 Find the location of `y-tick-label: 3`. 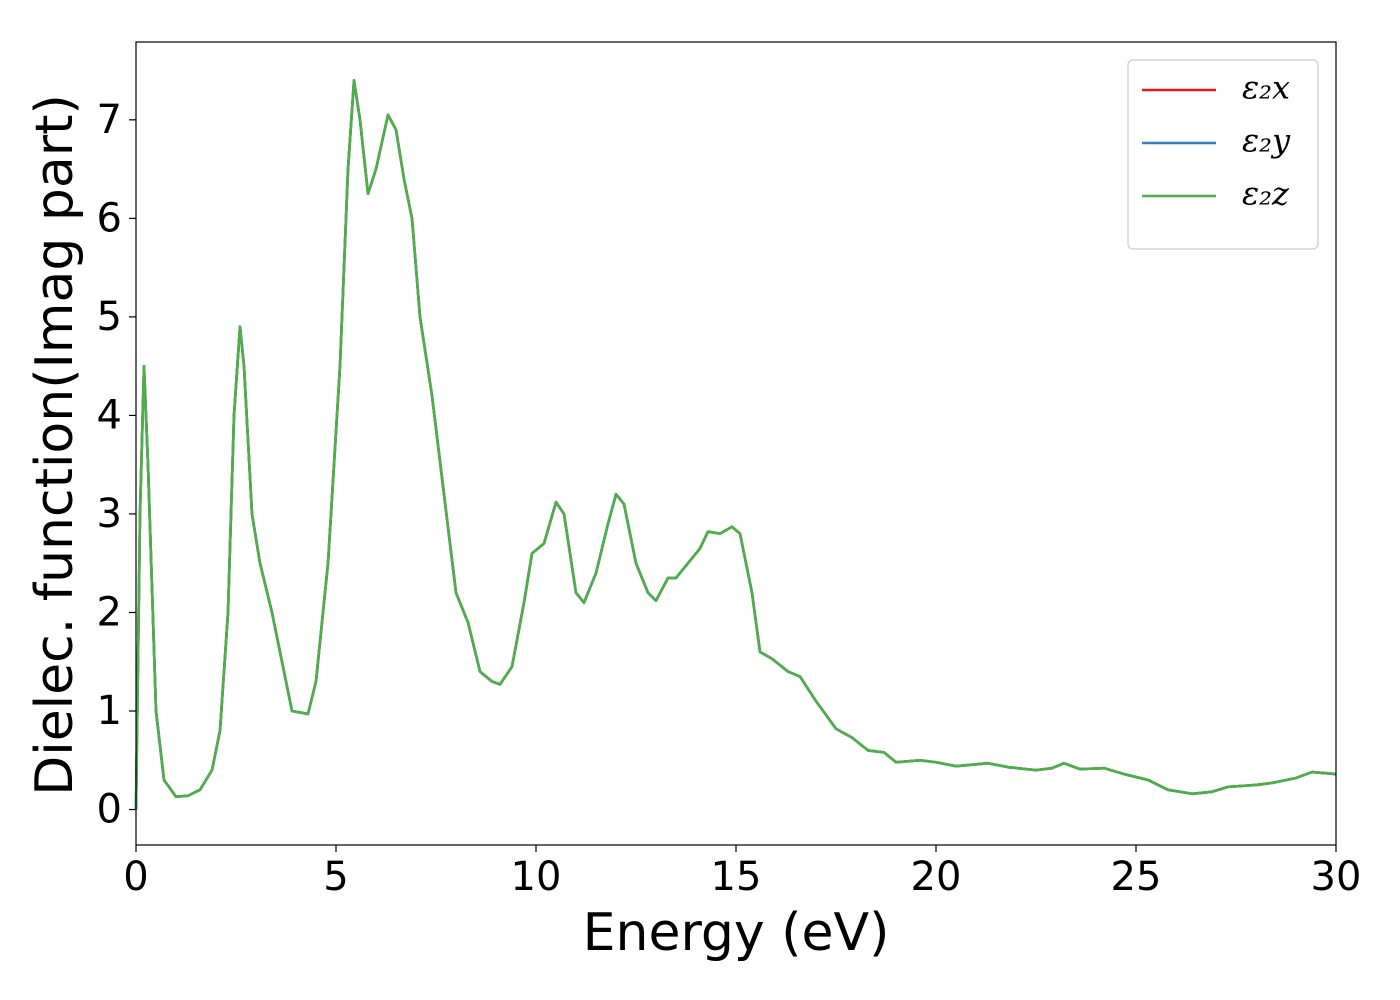

y-tick-label: 3 is located at coordinates (109, 514).